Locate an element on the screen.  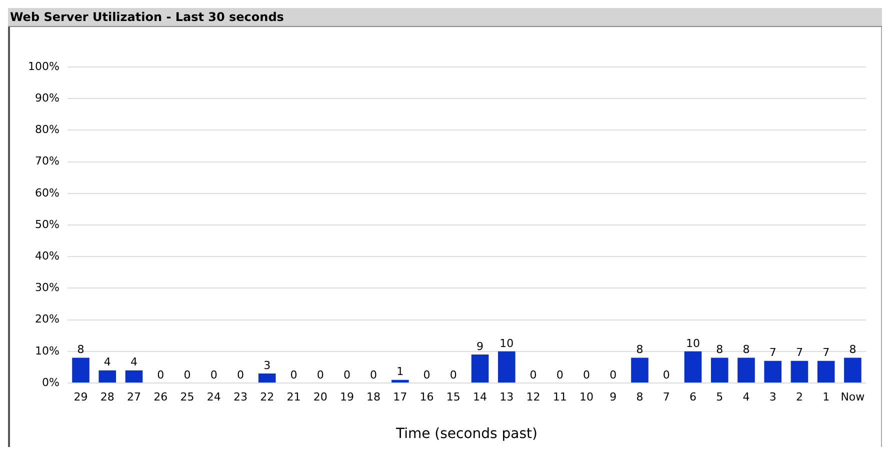
x-tick-label: 24 is located at coordinates (213, 397).